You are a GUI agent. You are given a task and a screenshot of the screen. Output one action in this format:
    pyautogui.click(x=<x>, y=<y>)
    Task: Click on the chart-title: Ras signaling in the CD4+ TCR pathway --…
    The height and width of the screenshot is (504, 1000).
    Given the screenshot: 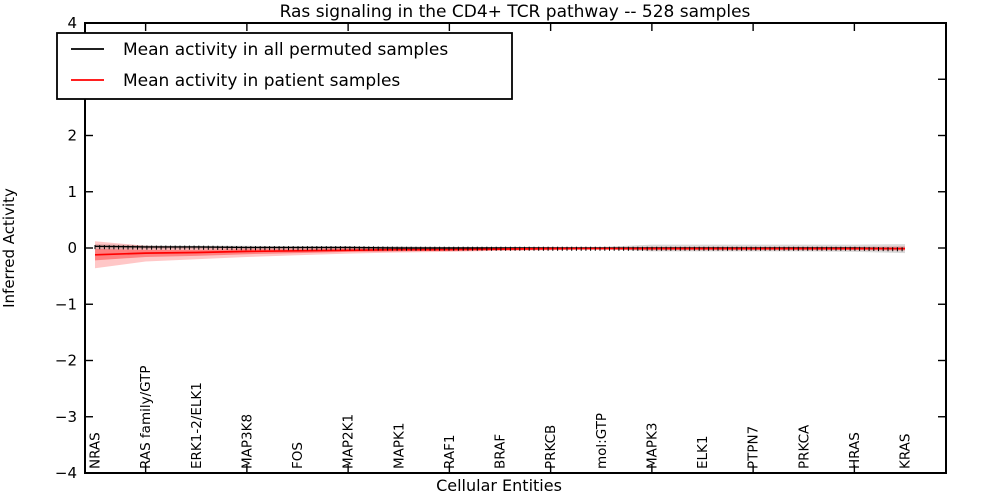 What is the action you would take?
    pyautogui.click(x=515, y=12)
    